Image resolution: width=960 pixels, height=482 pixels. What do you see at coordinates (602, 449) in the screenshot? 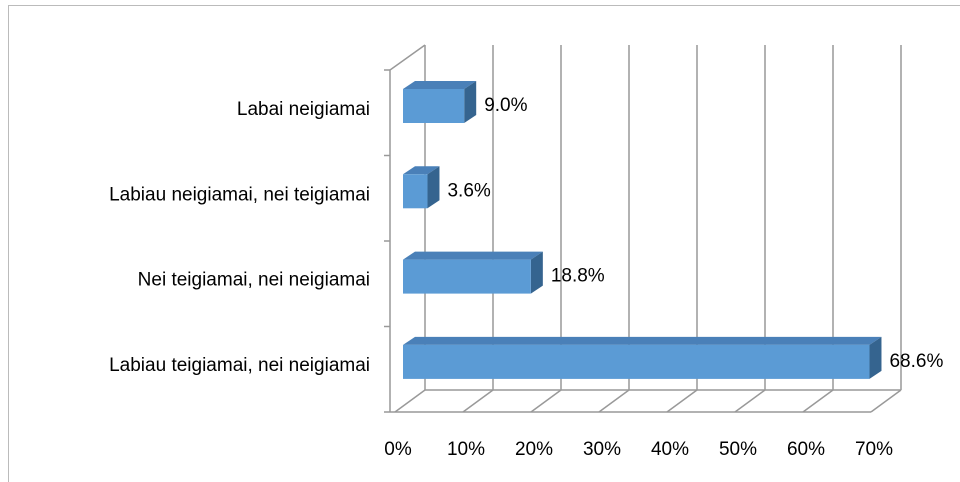
I see `x-tick-label: 30%` at bounding box center [602, 449].